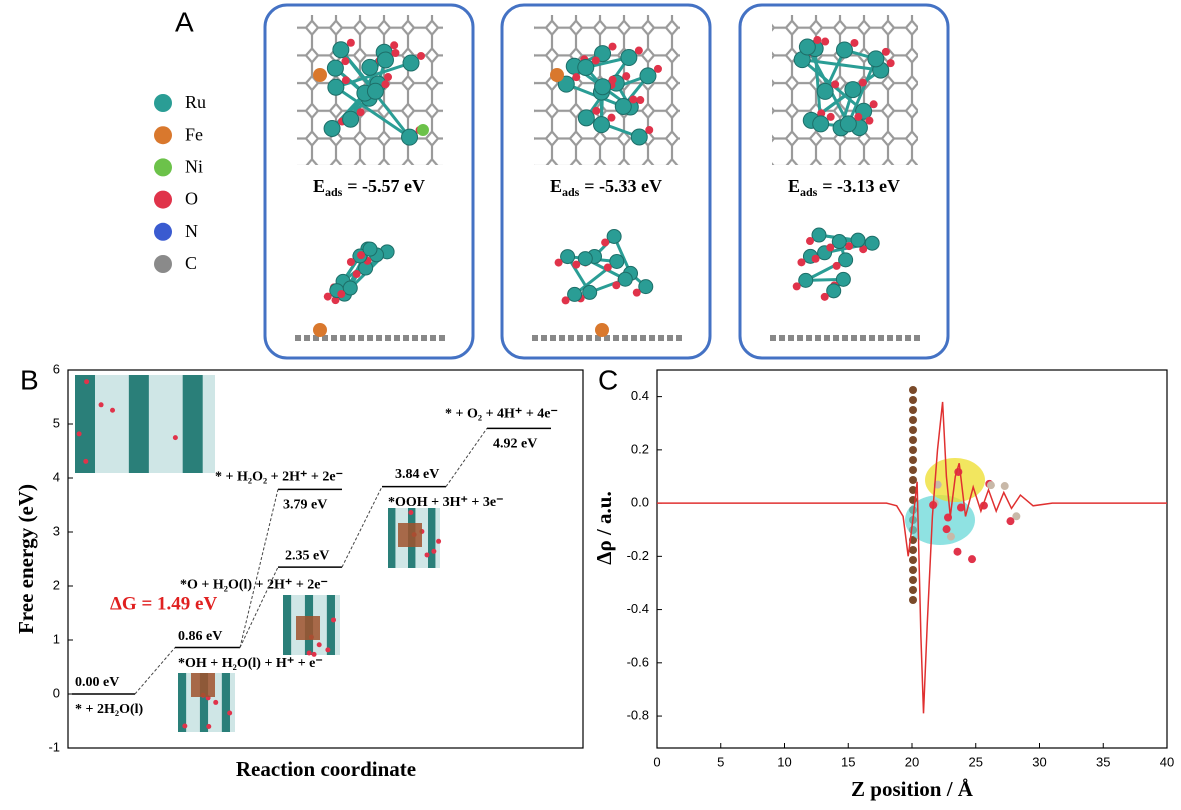 The image size is (1181, 810). What do you see at coordinates (326, 769) in the screenshot?
I see `x-axis-label: Reaction coordinate` at bounding box center [326, 769].